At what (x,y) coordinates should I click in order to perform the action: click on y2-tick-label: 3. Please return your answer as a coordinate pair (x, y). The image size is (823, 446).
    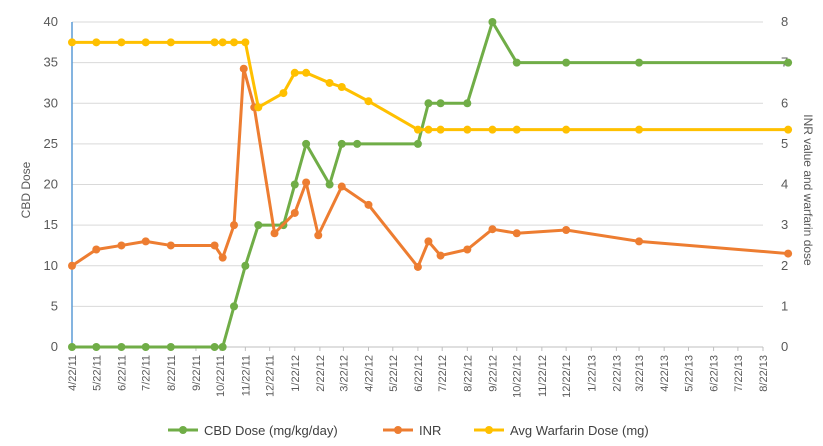
    Looking at the image, I should click on (784, 224).